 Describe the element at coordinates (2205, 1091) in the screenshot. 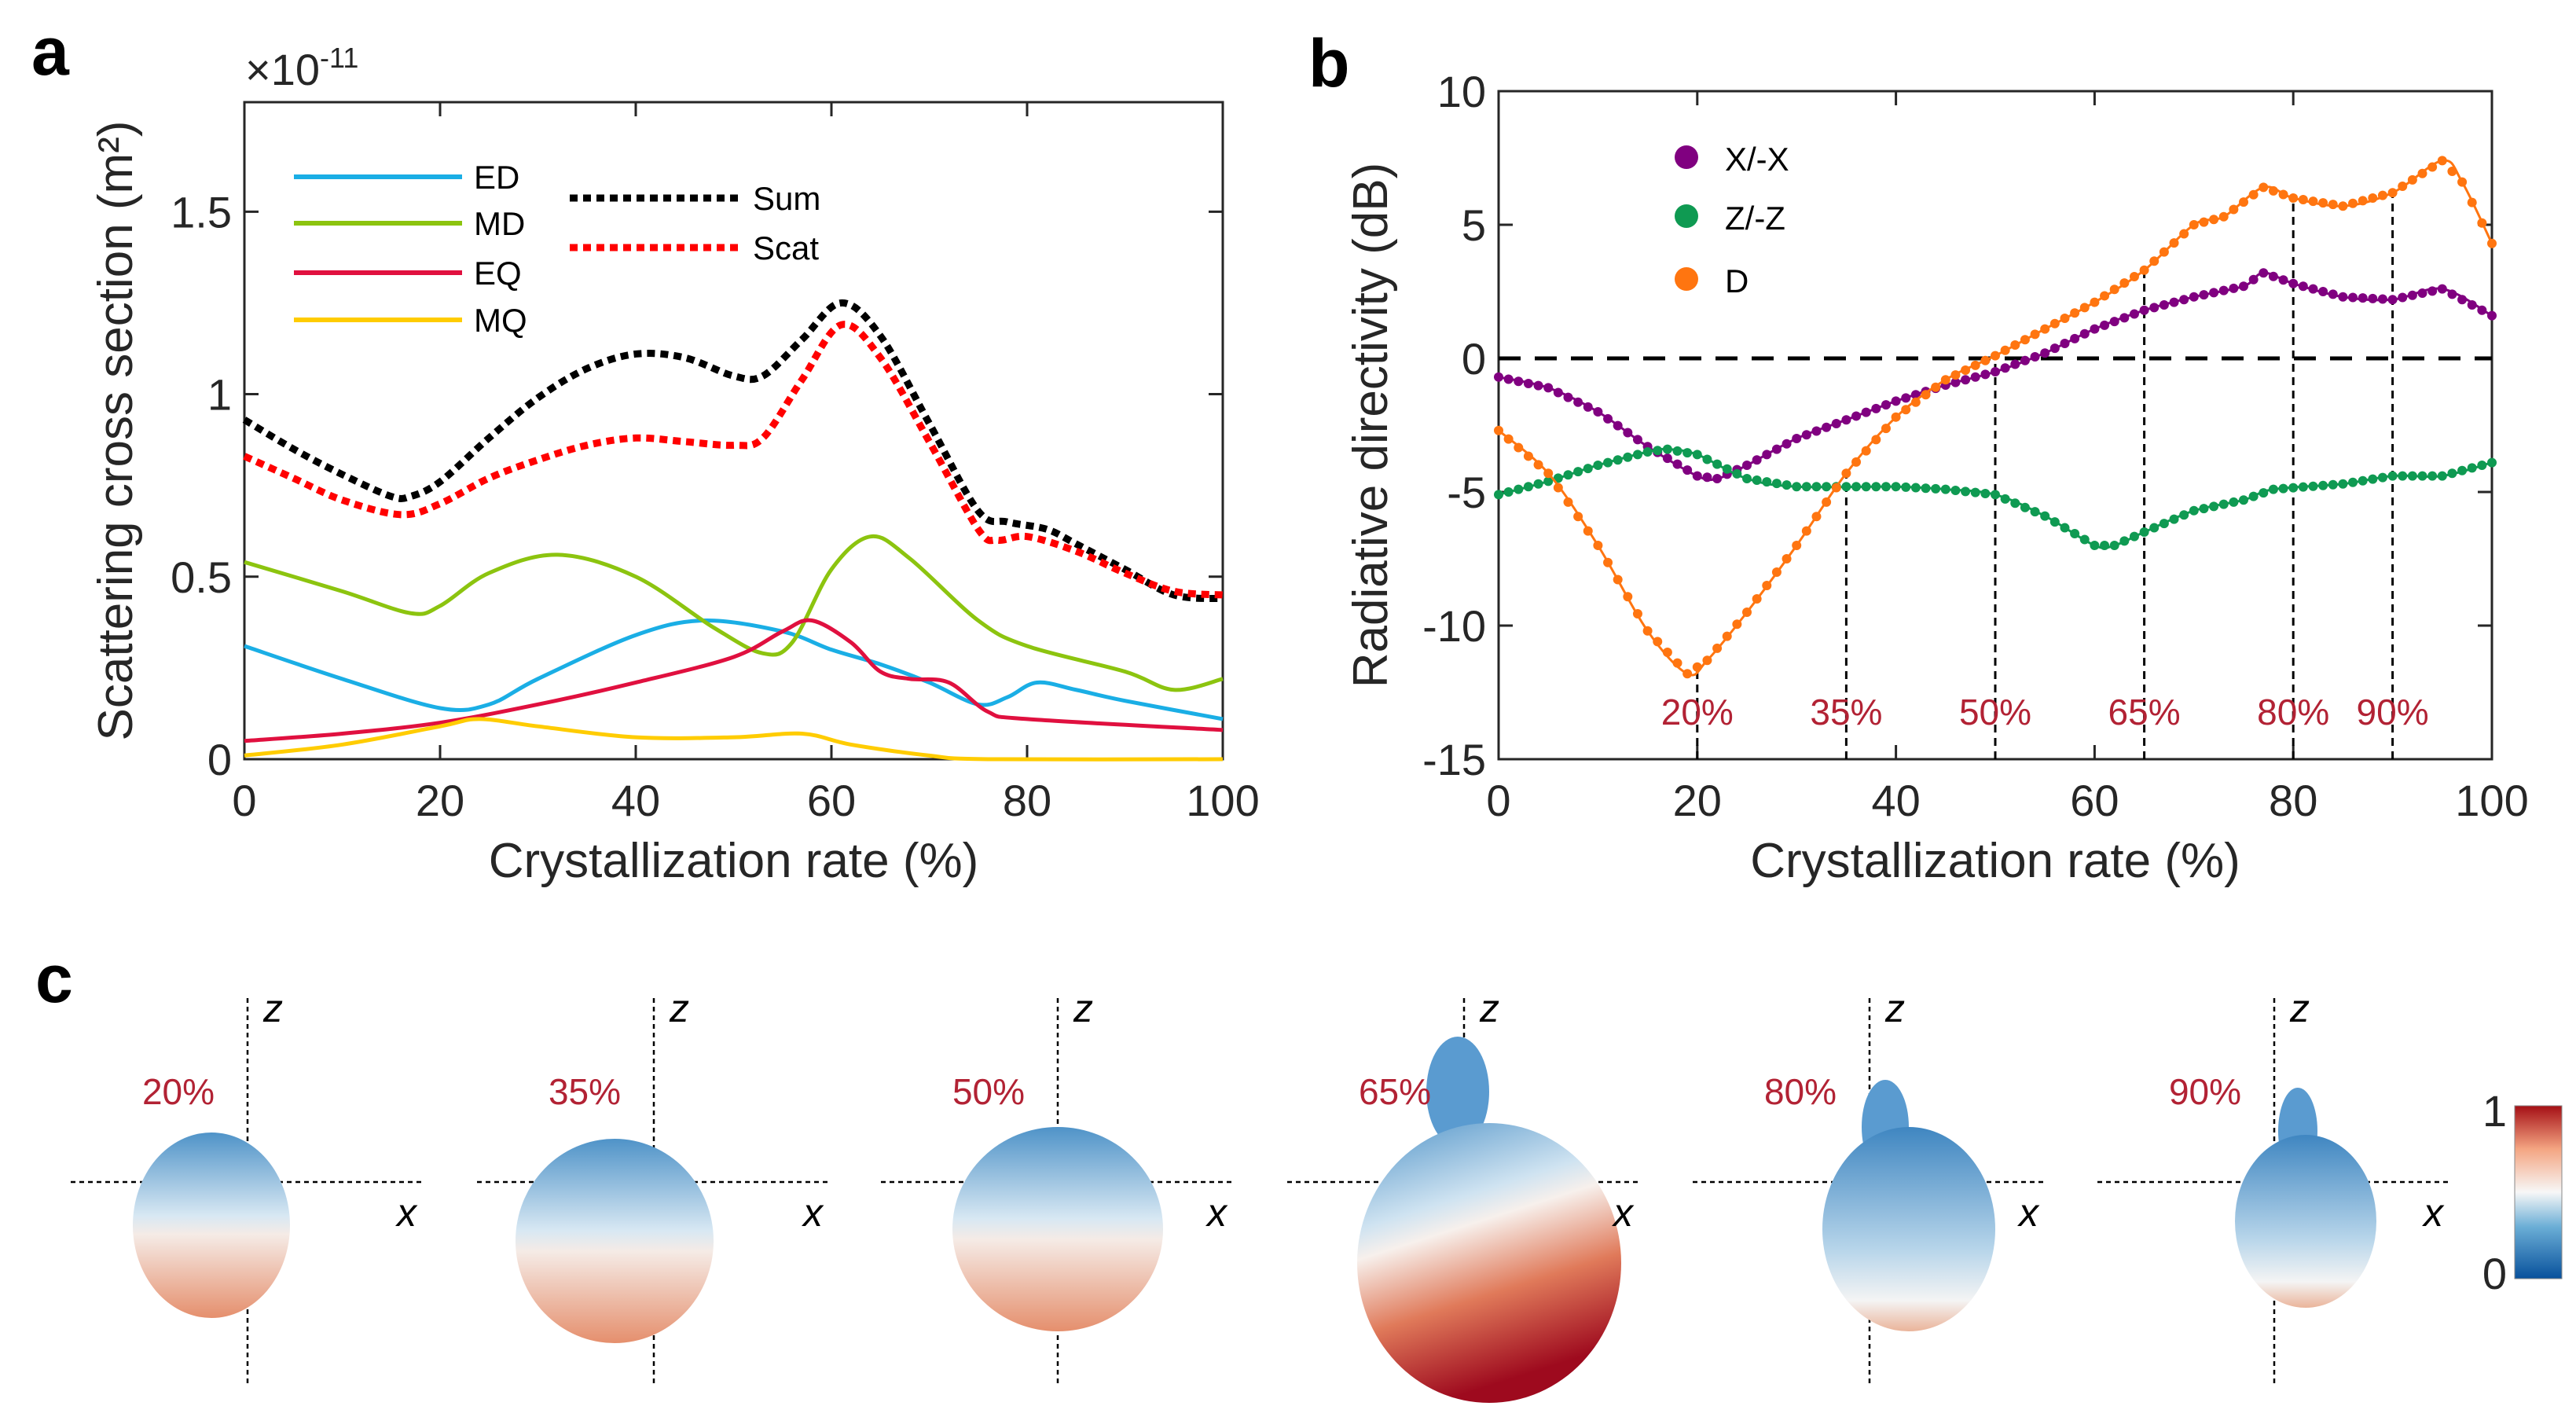

I see `pattern-label: 90%` at that location.